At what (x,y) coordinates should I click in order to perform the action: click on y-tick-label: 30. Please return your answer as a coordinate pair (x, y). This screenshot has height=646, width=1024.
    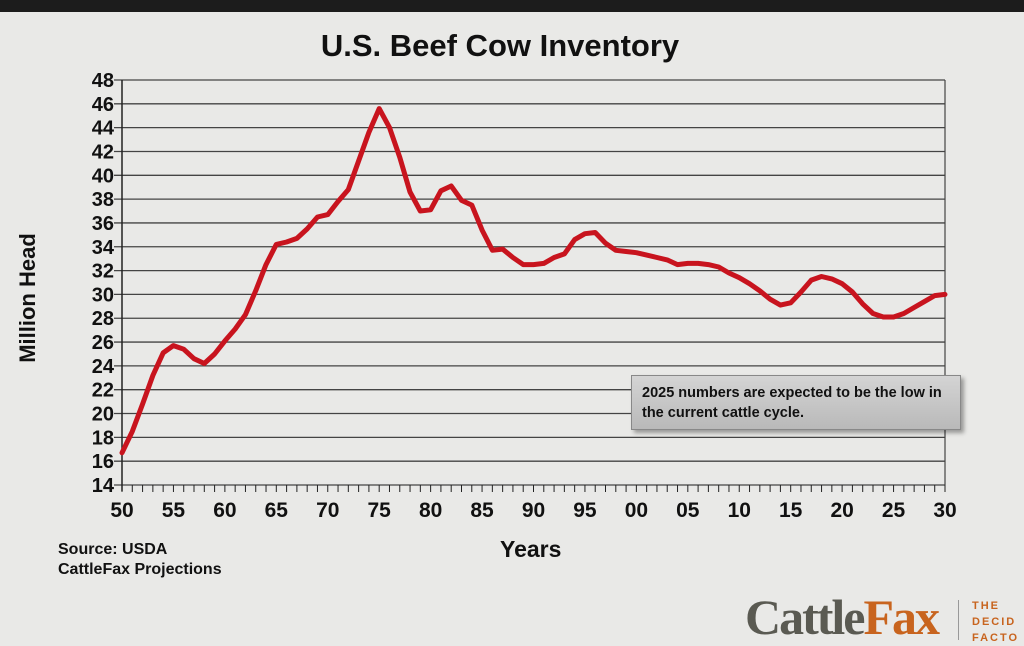
    Looking at the image, I should click on (103, 295).